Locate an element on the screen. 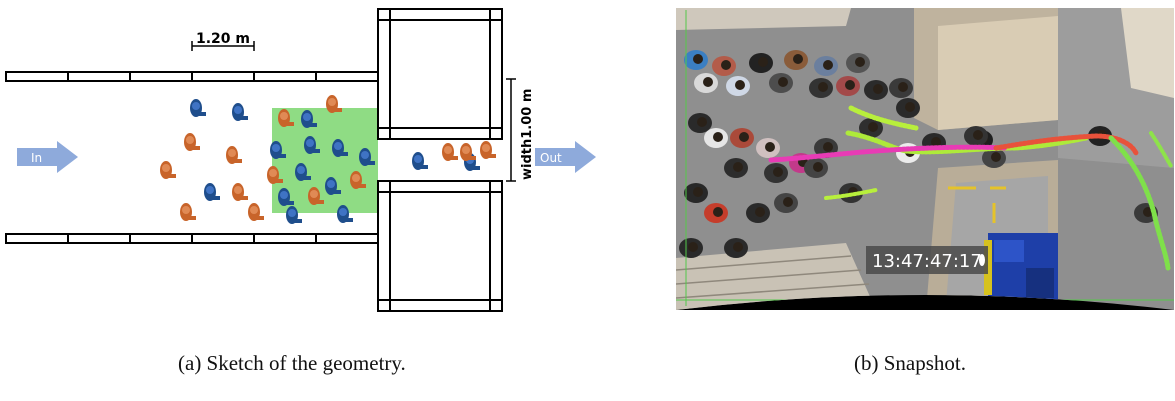 The image size is (1175, 401). timestamp-box: 13:47:47:17 is located at coordinates (927, 260).